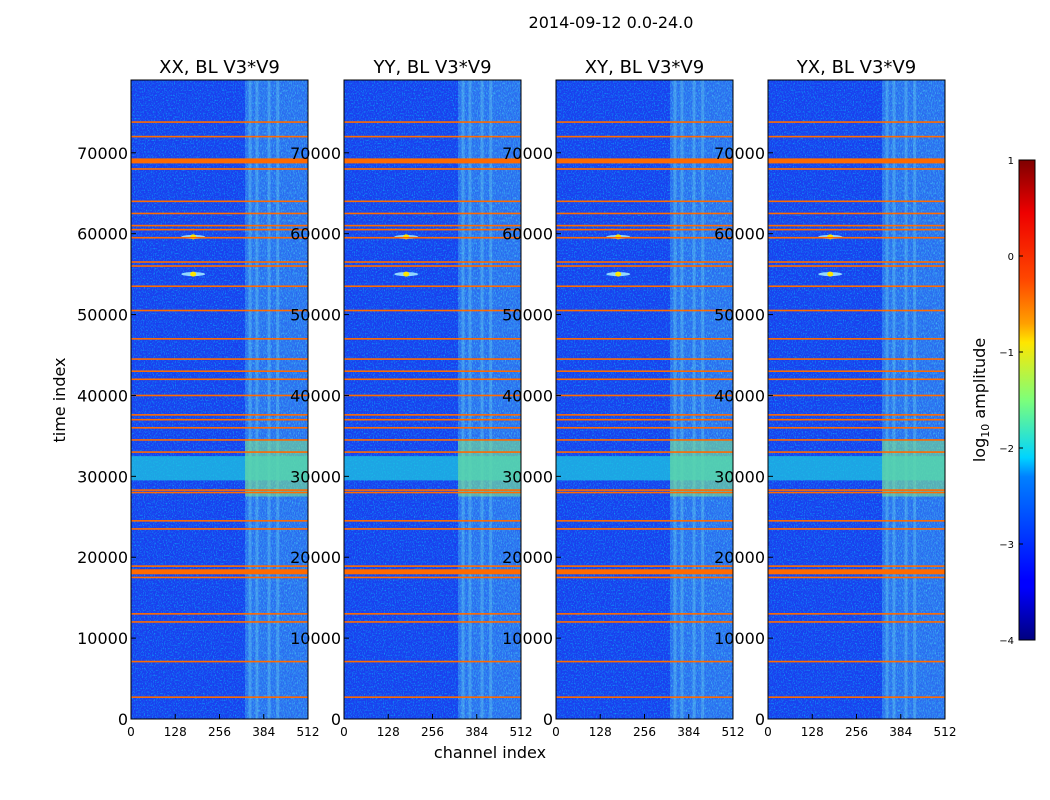  What do you see at coordinates (768, 732) in the screenshot?
I see `x-tick-label: 0` at bounding box center [768, 732].